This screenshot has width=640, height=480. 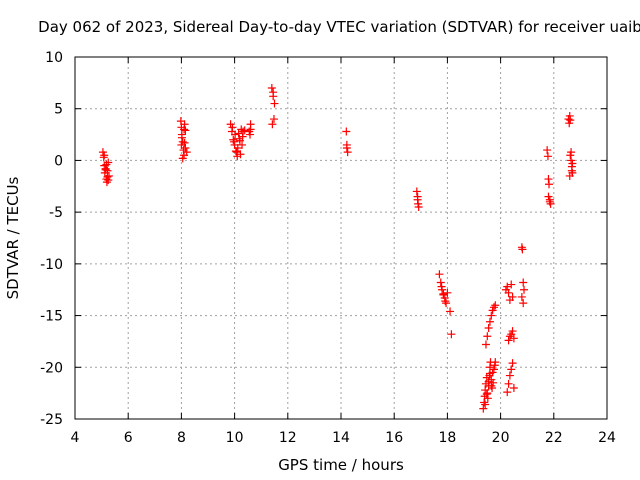 I want to click on x-axis-title: GPS time / hours, so click(x=341, y=465).